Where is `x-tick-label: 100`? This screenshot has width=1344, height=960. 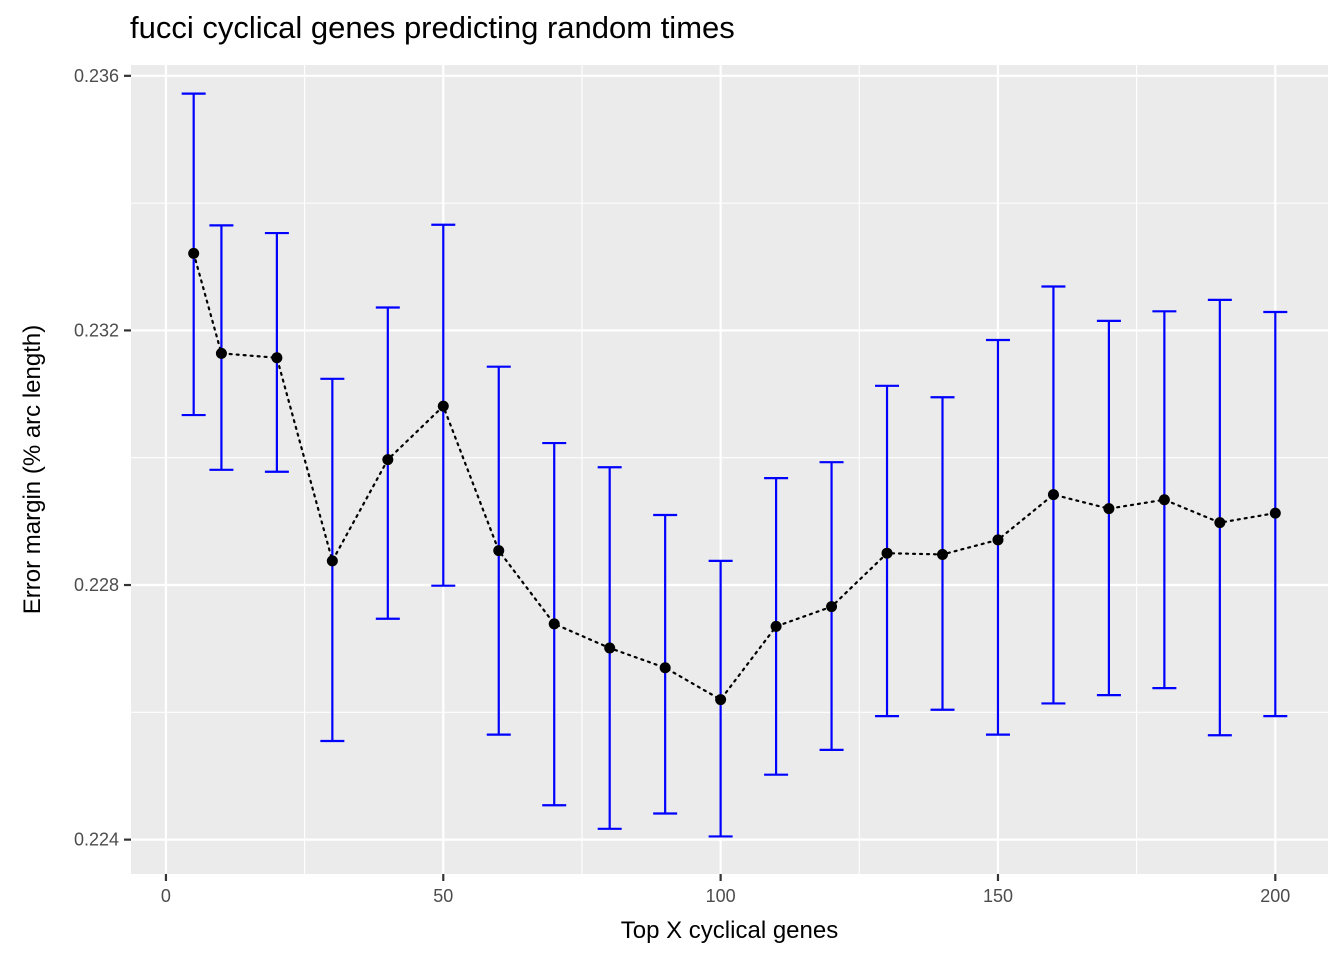 x-tick-label: 100 is located at coordinates (721, 896).